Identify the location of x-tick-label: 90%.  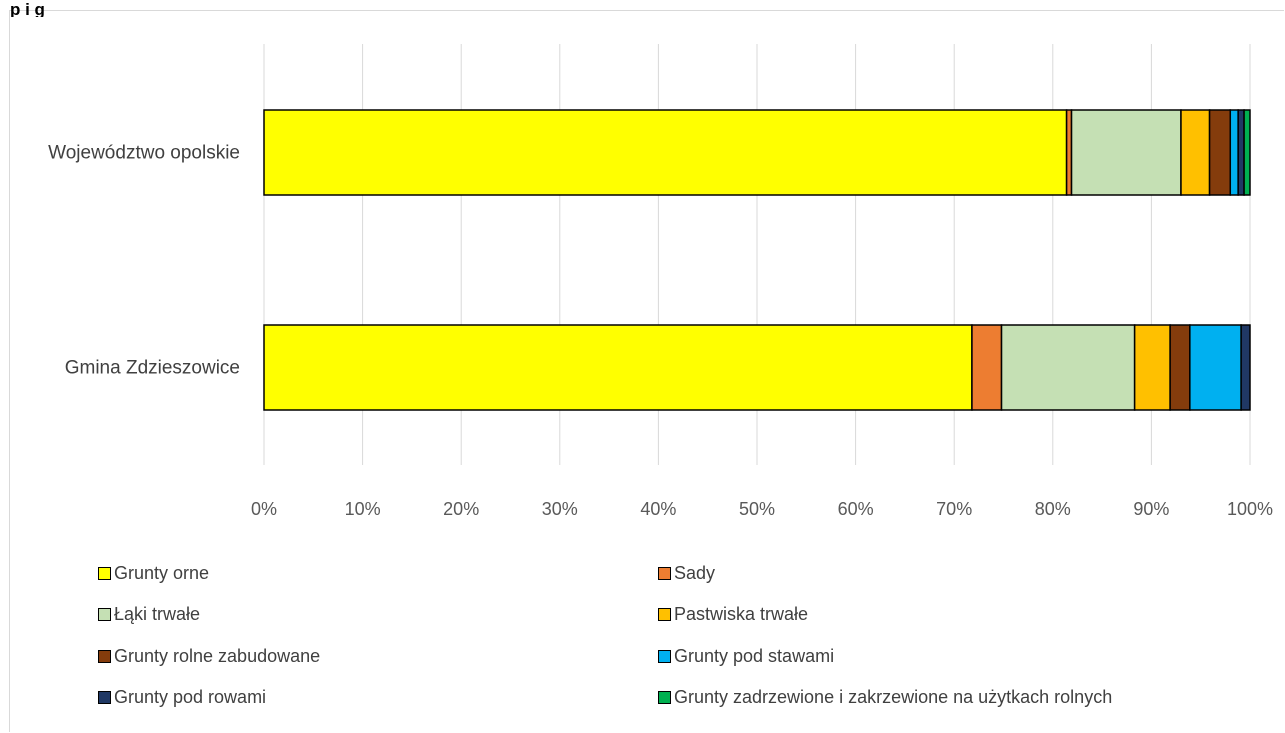
(1151, 509).